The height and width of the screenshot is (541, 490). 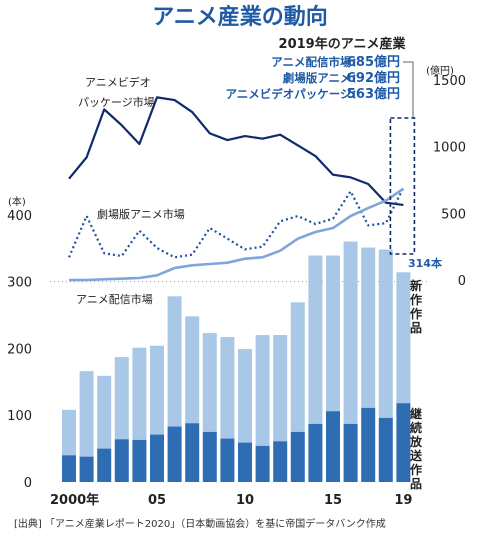 I want to click on summary-label-stream: アニメ配信市場：, so click(x=317, y=62).